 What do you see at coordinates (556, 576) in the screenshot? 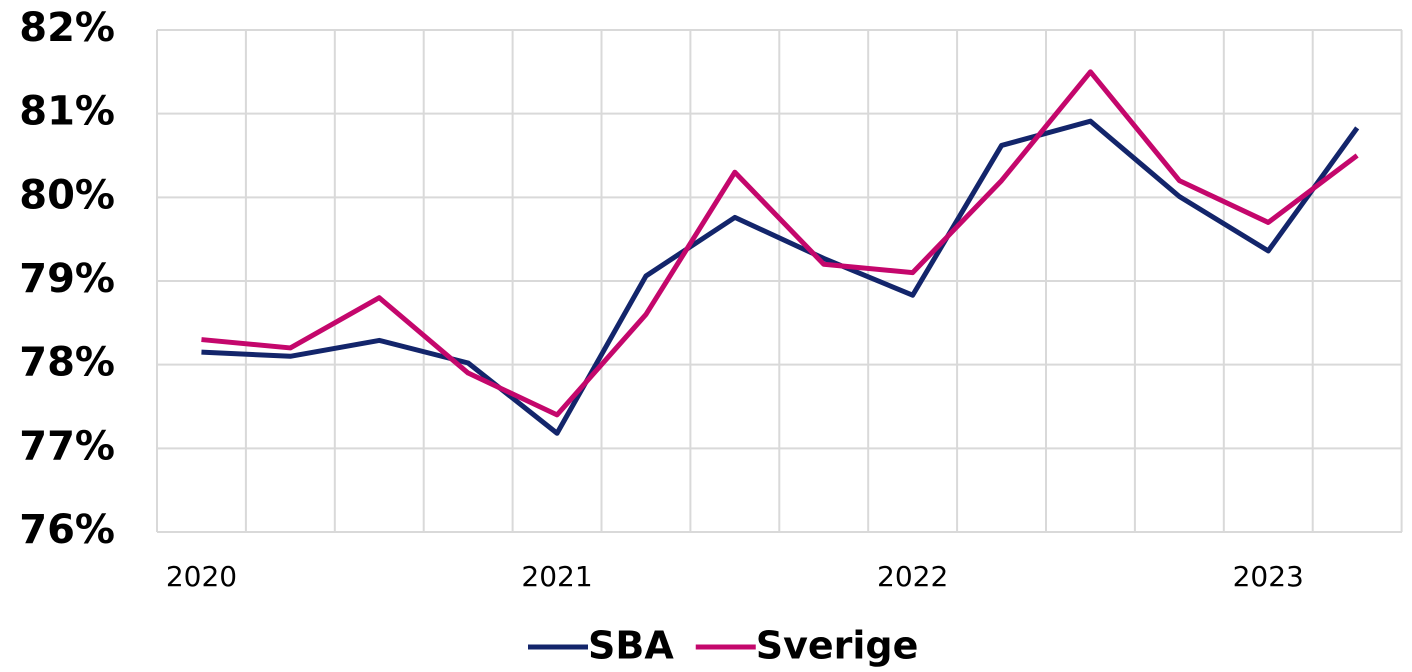
I see `x-tick-label: 2021` at bounding box center [556, 576].